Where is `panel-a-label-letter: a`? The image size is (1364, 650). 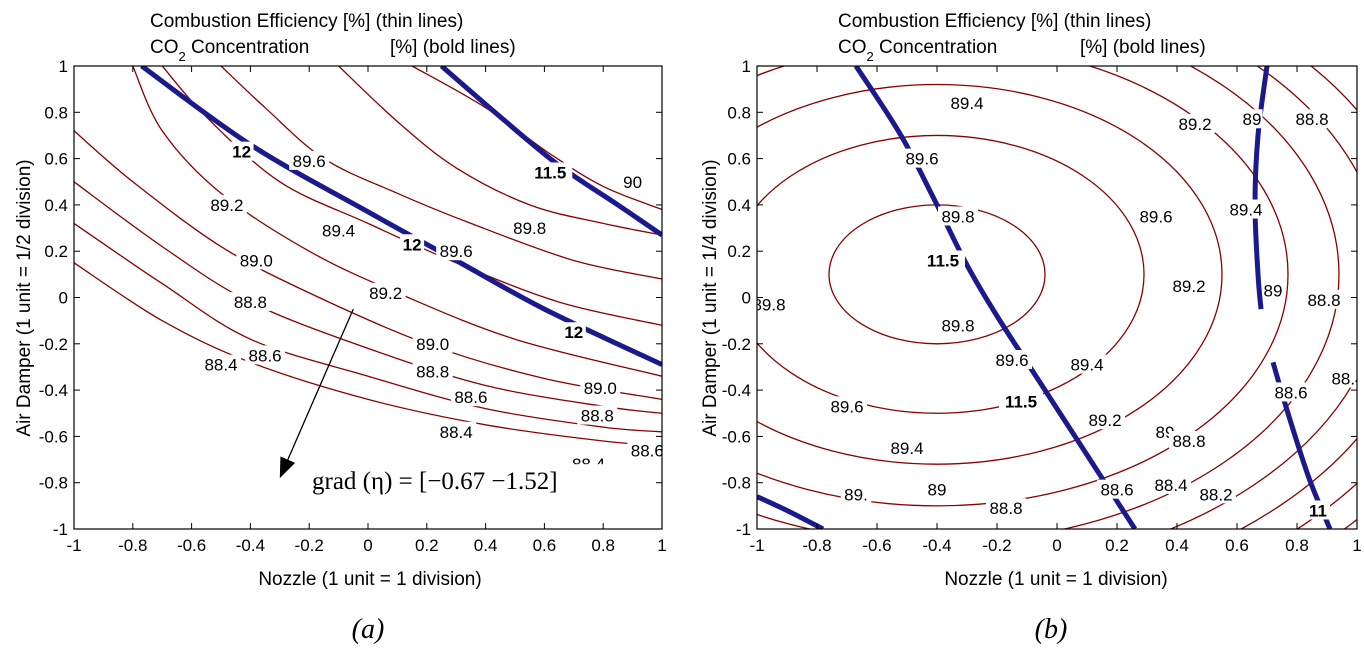
panel-a-label-letter: a is located at coordinates (368, 629).